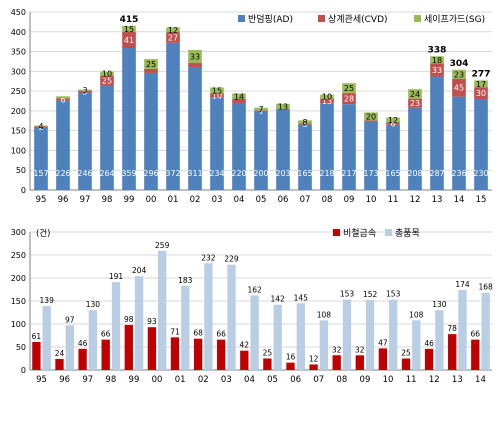 This screenshot has width=504, height=425. I want to click on bar-value-label: 32, so click(360, 349).